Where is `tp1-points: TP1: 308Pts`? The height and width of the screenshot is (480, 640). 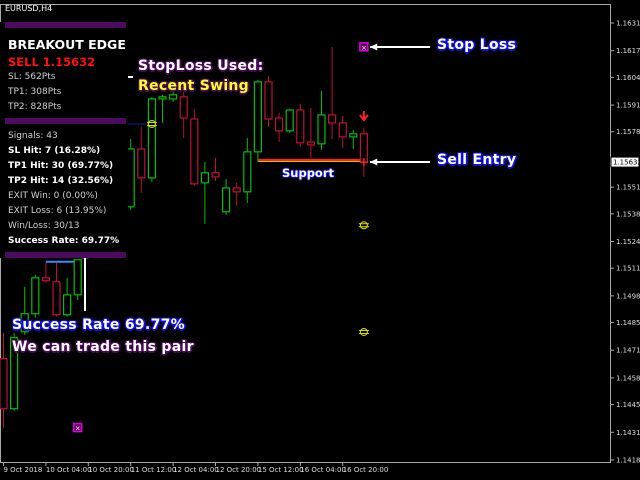
tp1-points: TP1: 308Pts is located at coordinates (35, 92).